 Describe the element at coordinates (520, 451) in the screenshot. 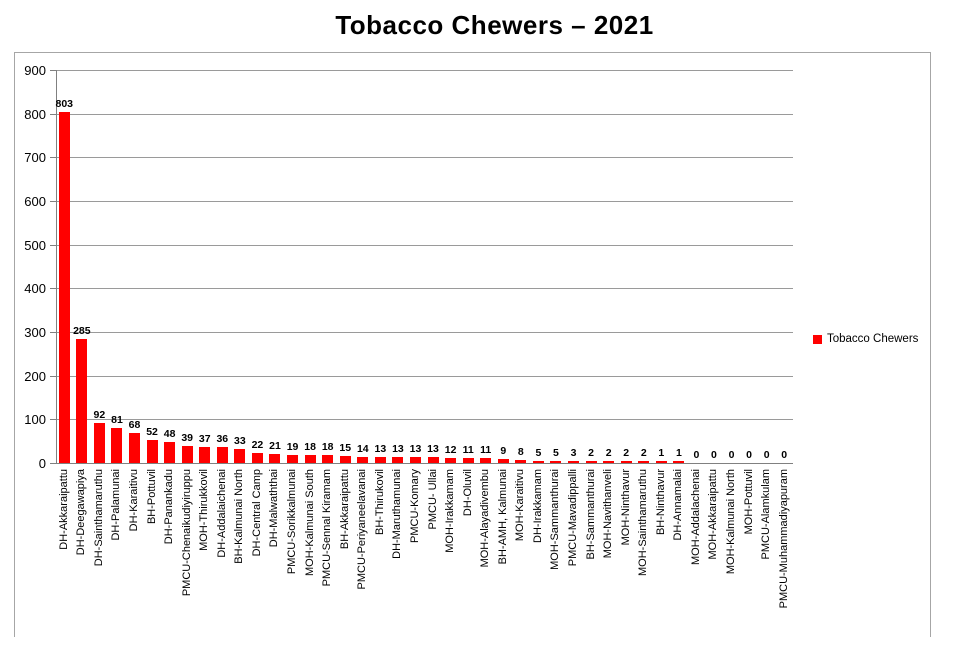

I see `bar-value-label: 8` at that location.